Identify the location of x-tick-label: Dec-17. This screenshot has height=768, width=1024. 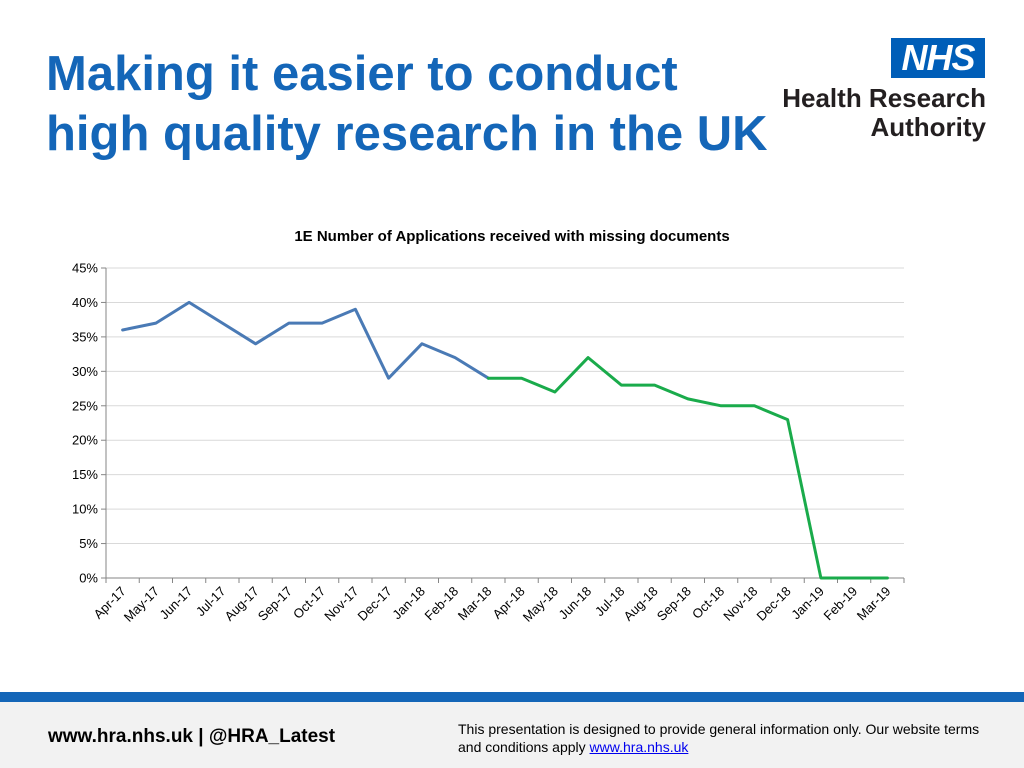
(374, 604).